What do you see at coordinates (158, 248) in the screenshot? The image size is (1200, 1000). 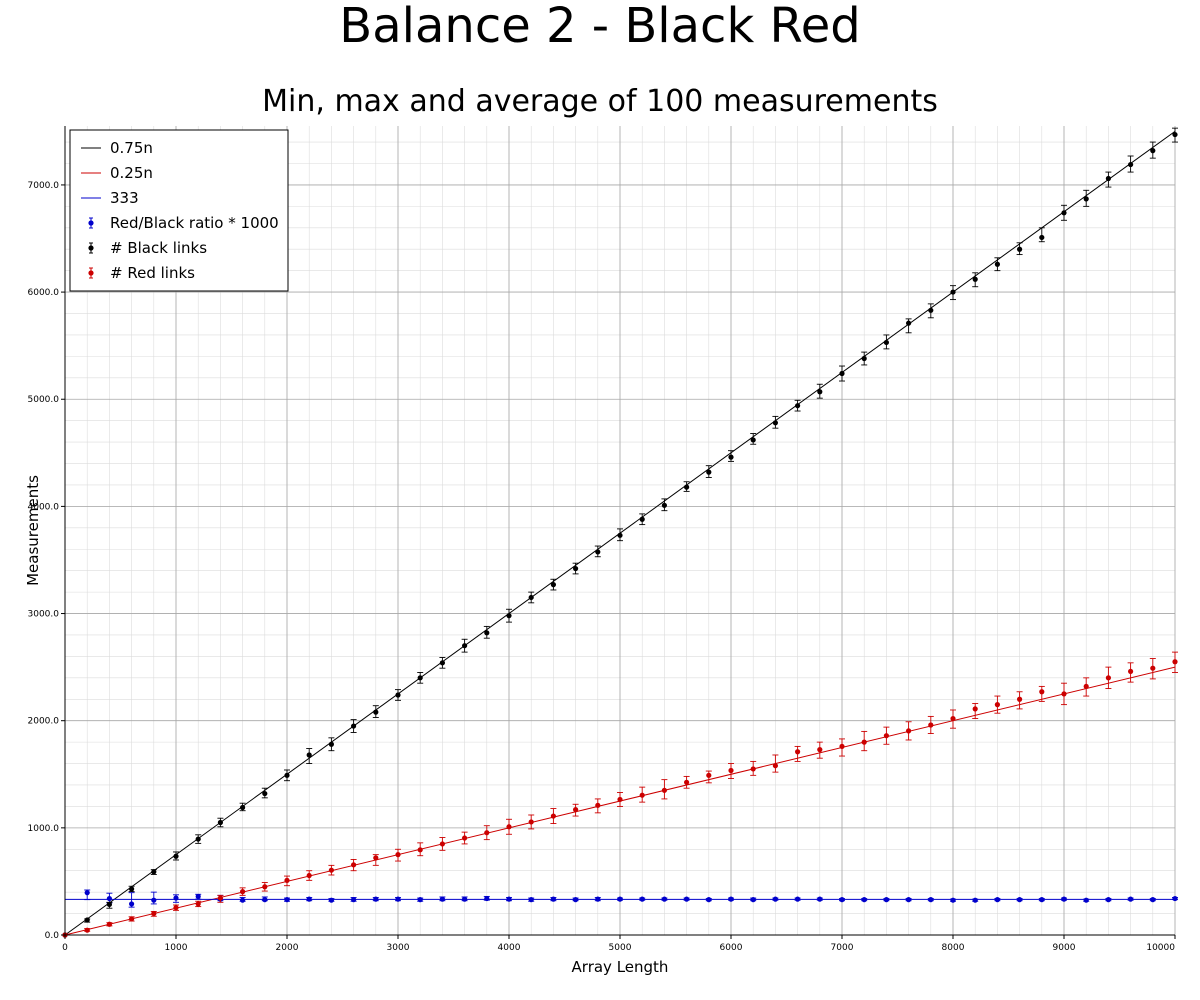 I see `legend-label: # Black links` at bounding box center [158, 248].